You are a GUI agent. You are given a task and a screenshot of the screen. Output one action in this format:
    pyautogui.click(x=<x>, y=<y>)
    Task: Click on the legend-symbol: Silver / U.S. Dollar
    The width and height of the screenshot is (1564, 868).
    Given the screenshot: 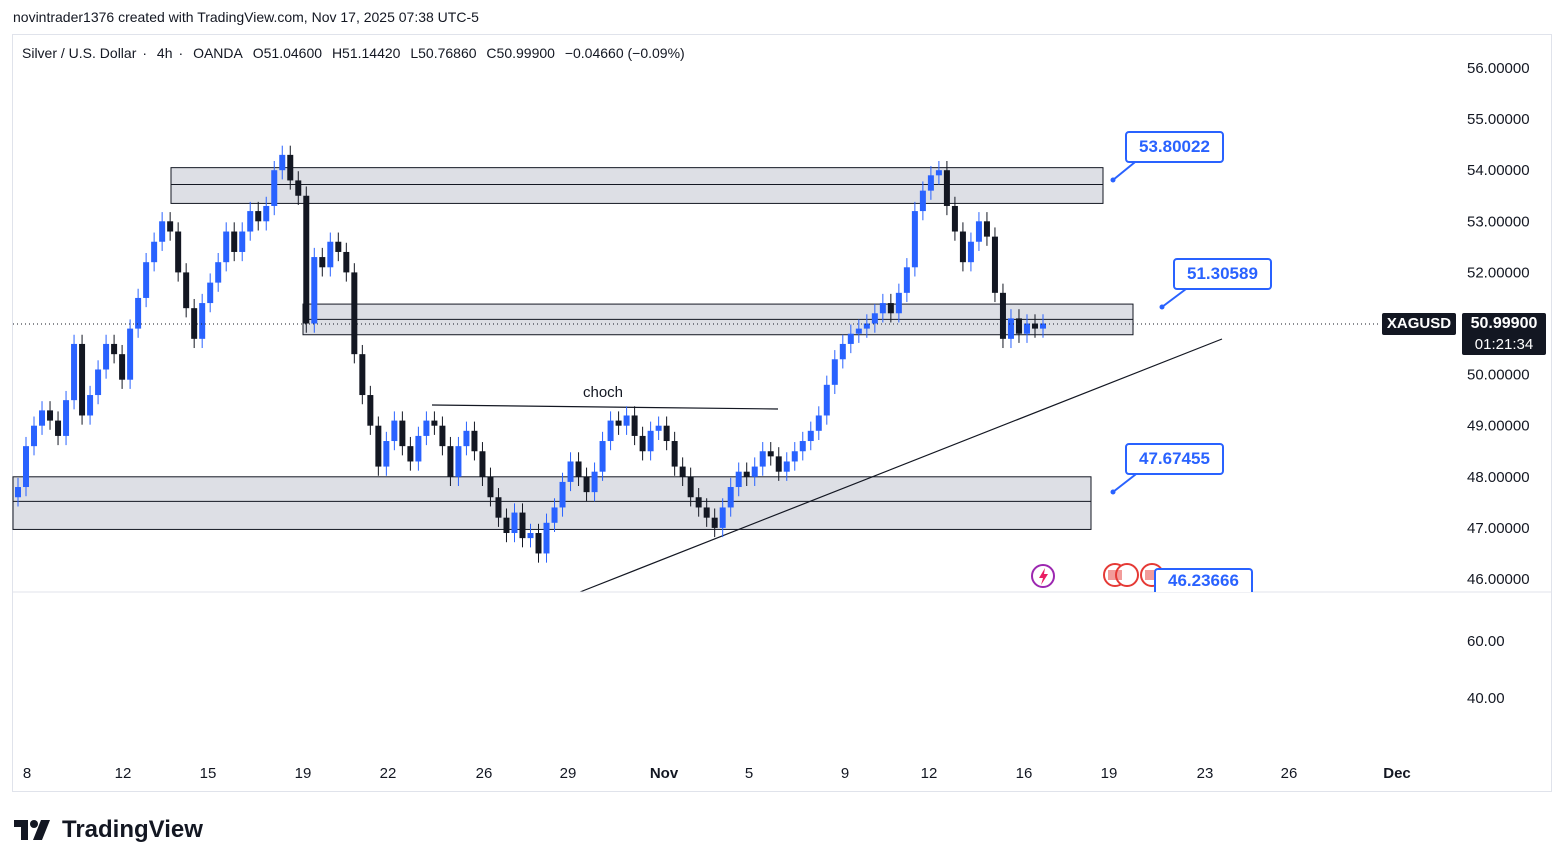 What is the action you would take?
    pyautogui.click(x=79, y=53)
    